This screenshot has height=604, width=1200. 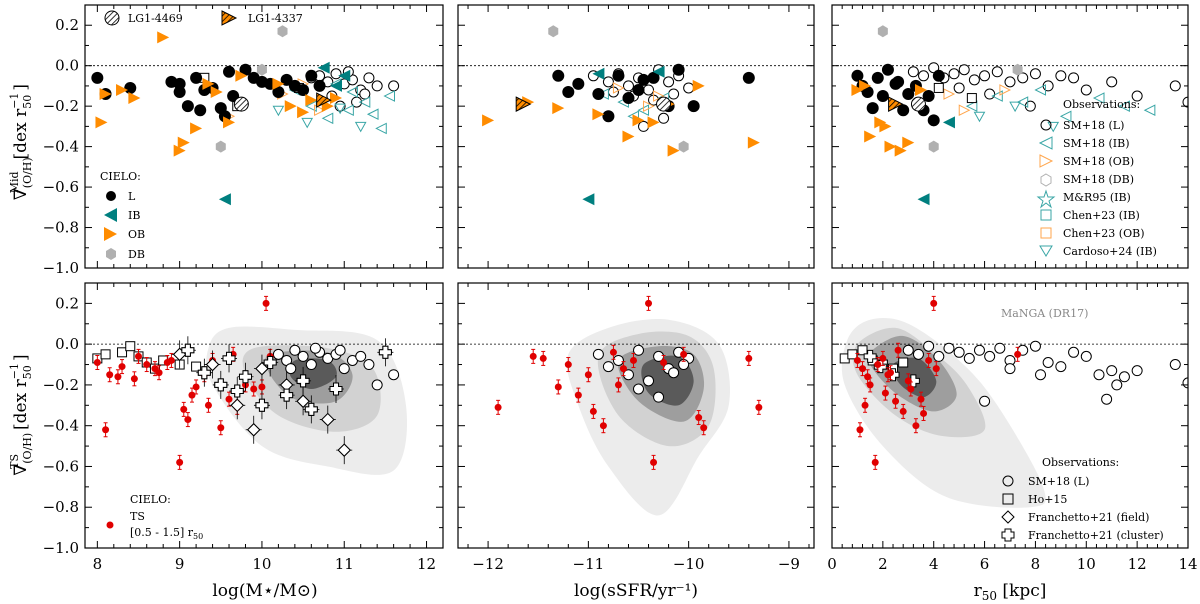 What do you see at coordinates (971, 98) in the screenshot?
I see `point-obs-squares` at bounding box center [971, 98].